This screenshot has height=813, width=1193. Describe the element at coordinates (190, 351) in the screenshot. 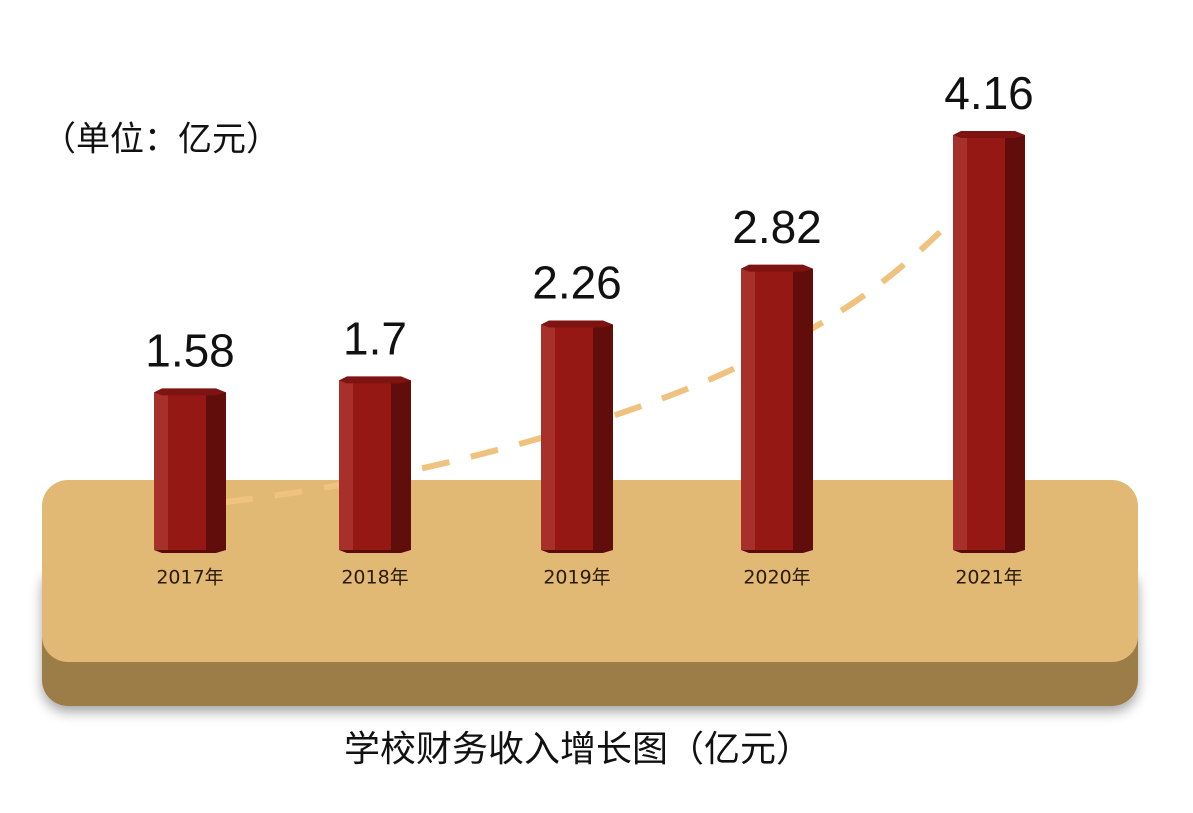

I see `value-label: 1.58` at that location.